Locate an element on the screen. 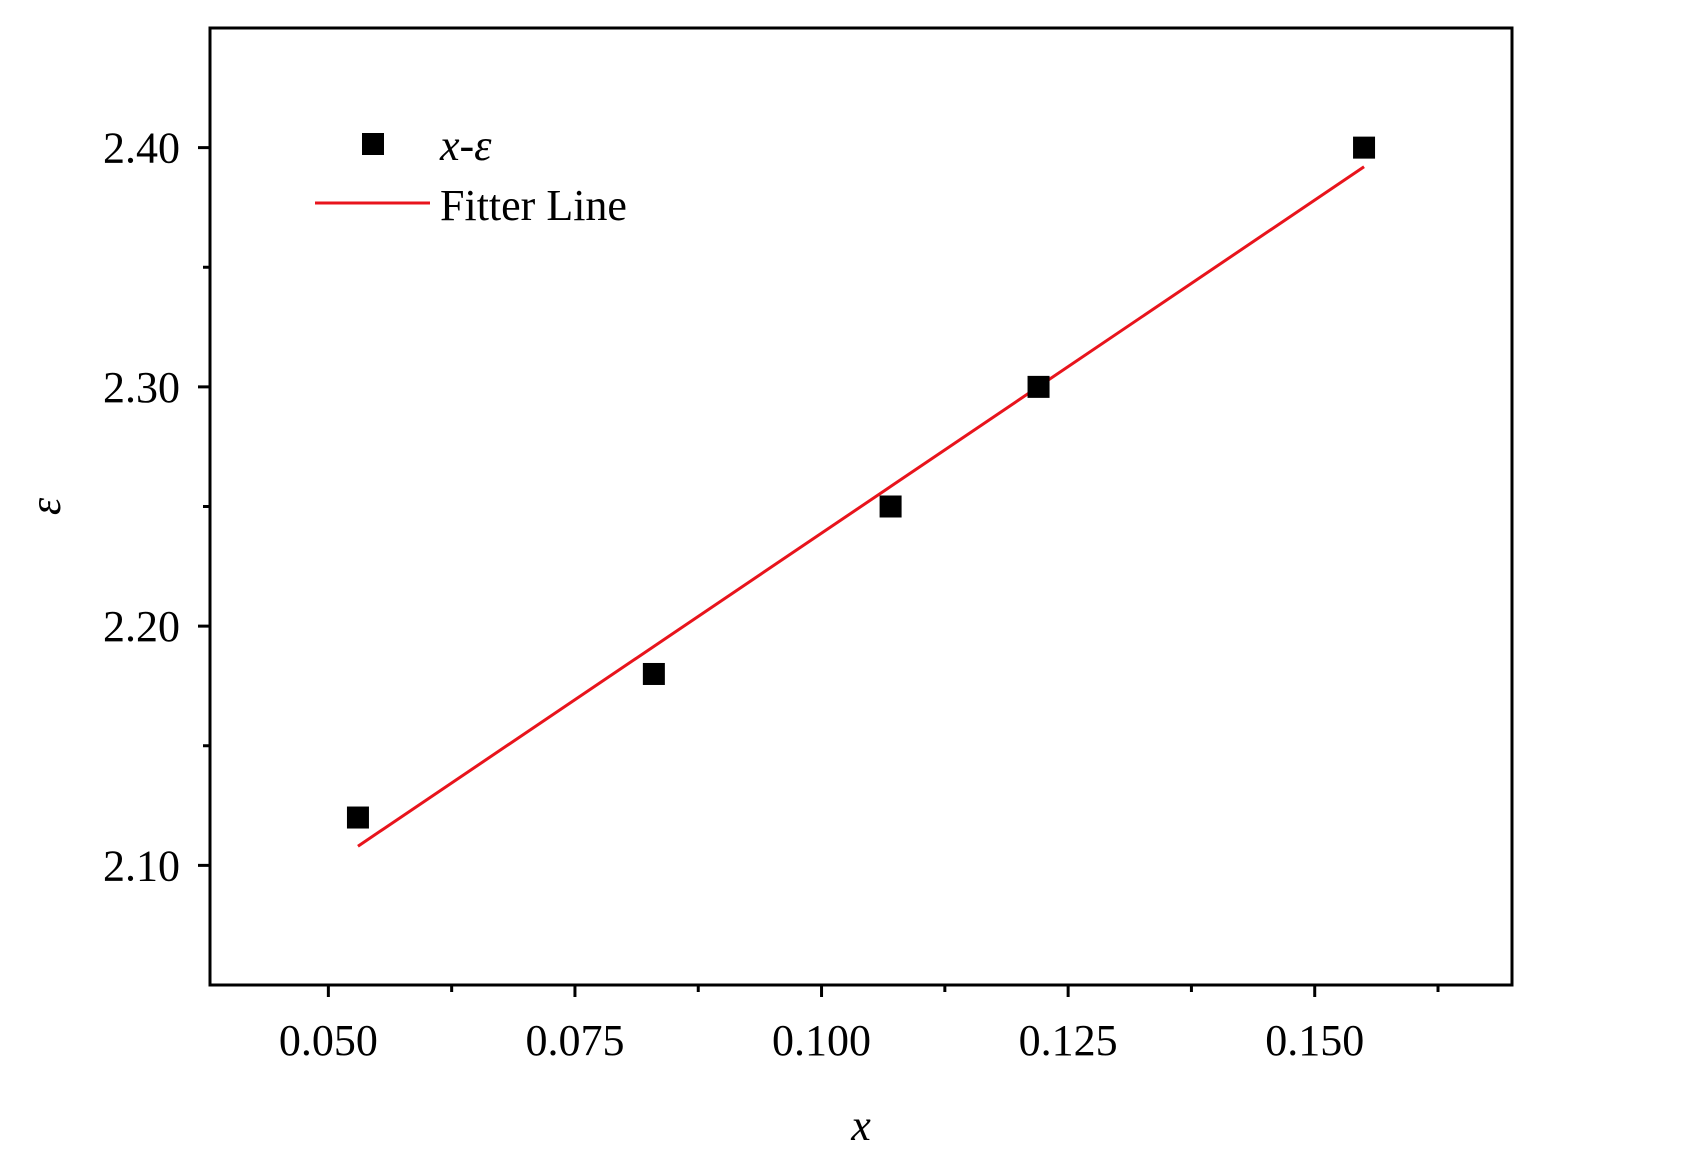  legend-marker-square is located at coordinates (373, 144).